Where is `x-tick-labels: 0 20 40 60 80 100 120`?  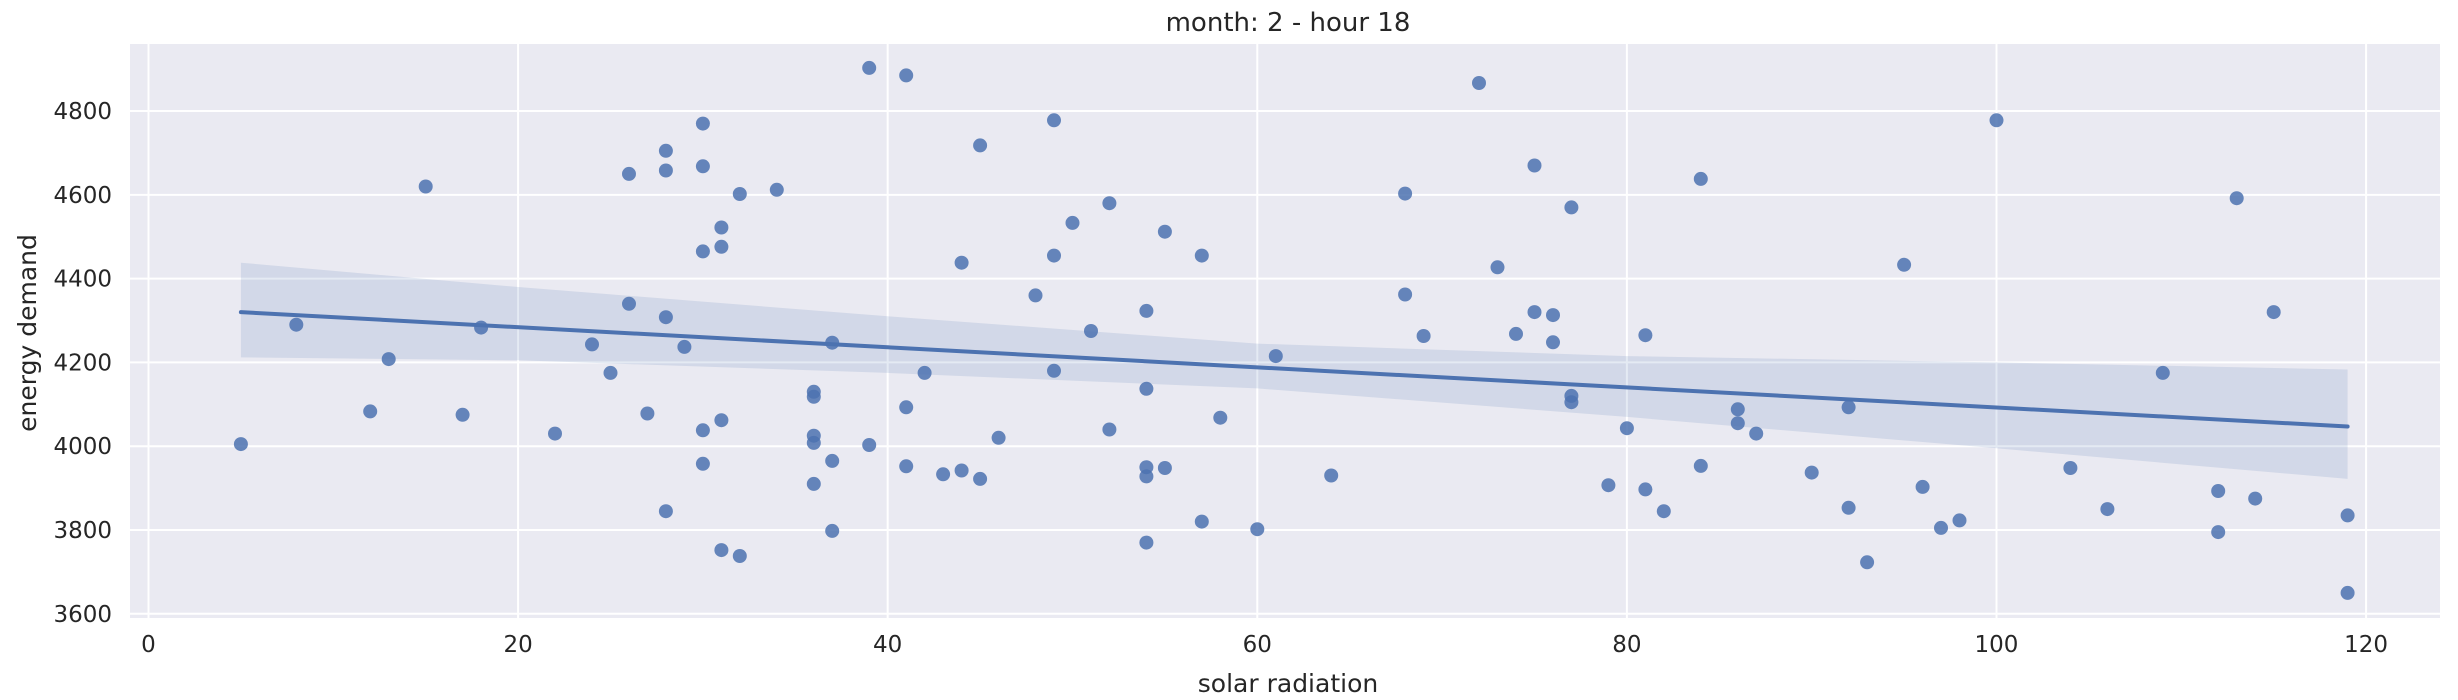
x-tick-labels: 0 20 40 60 80 100 120 is located at coordinates (1264, 645).